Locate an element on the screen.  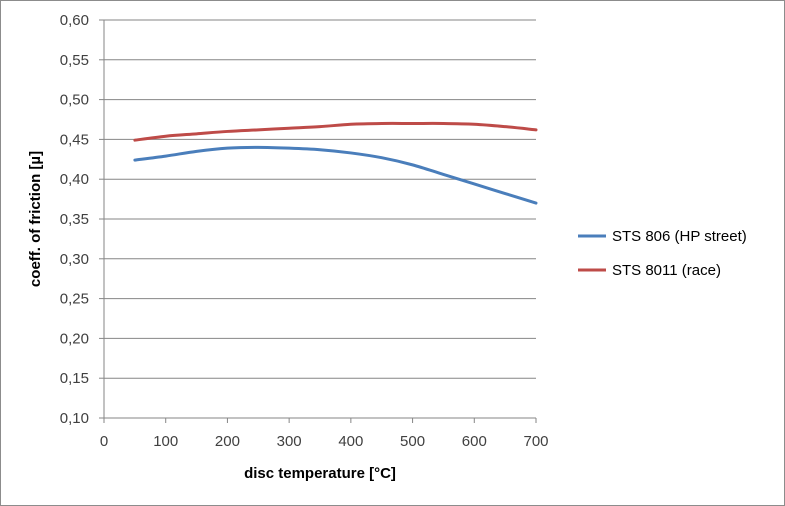
y-tick-label: 0,55 is located at coordinates (74, 60).